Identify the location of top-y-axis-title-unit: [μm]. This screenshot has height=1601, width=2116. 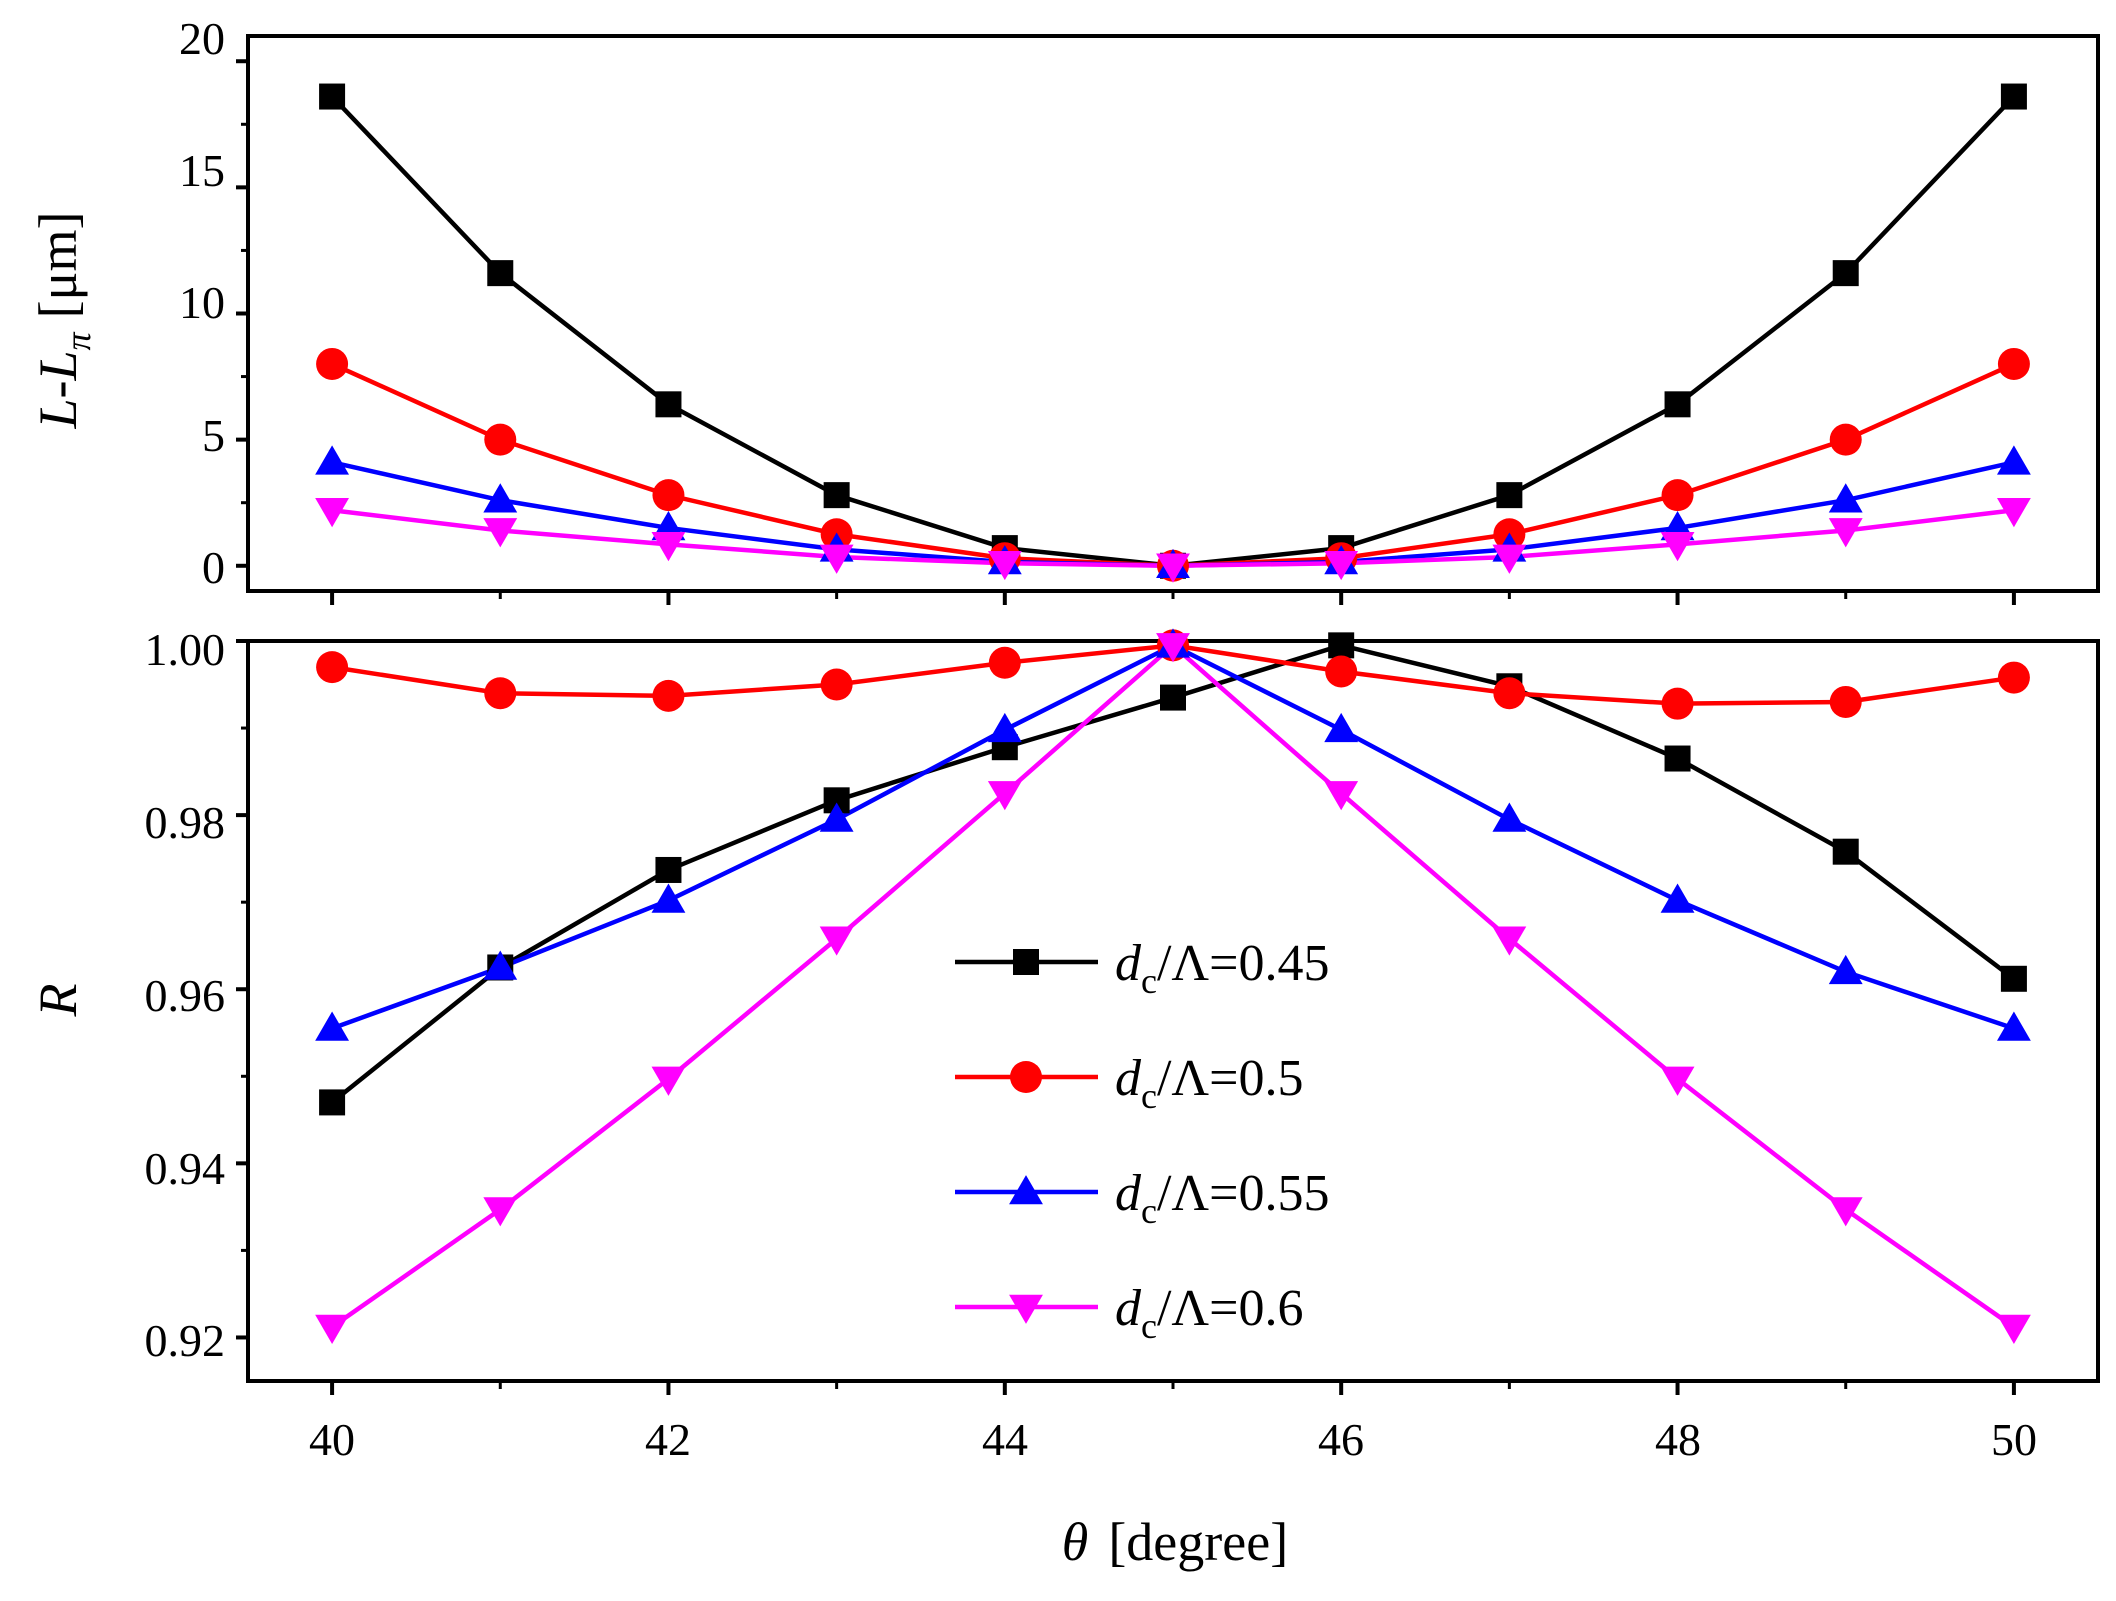
(58, 264).